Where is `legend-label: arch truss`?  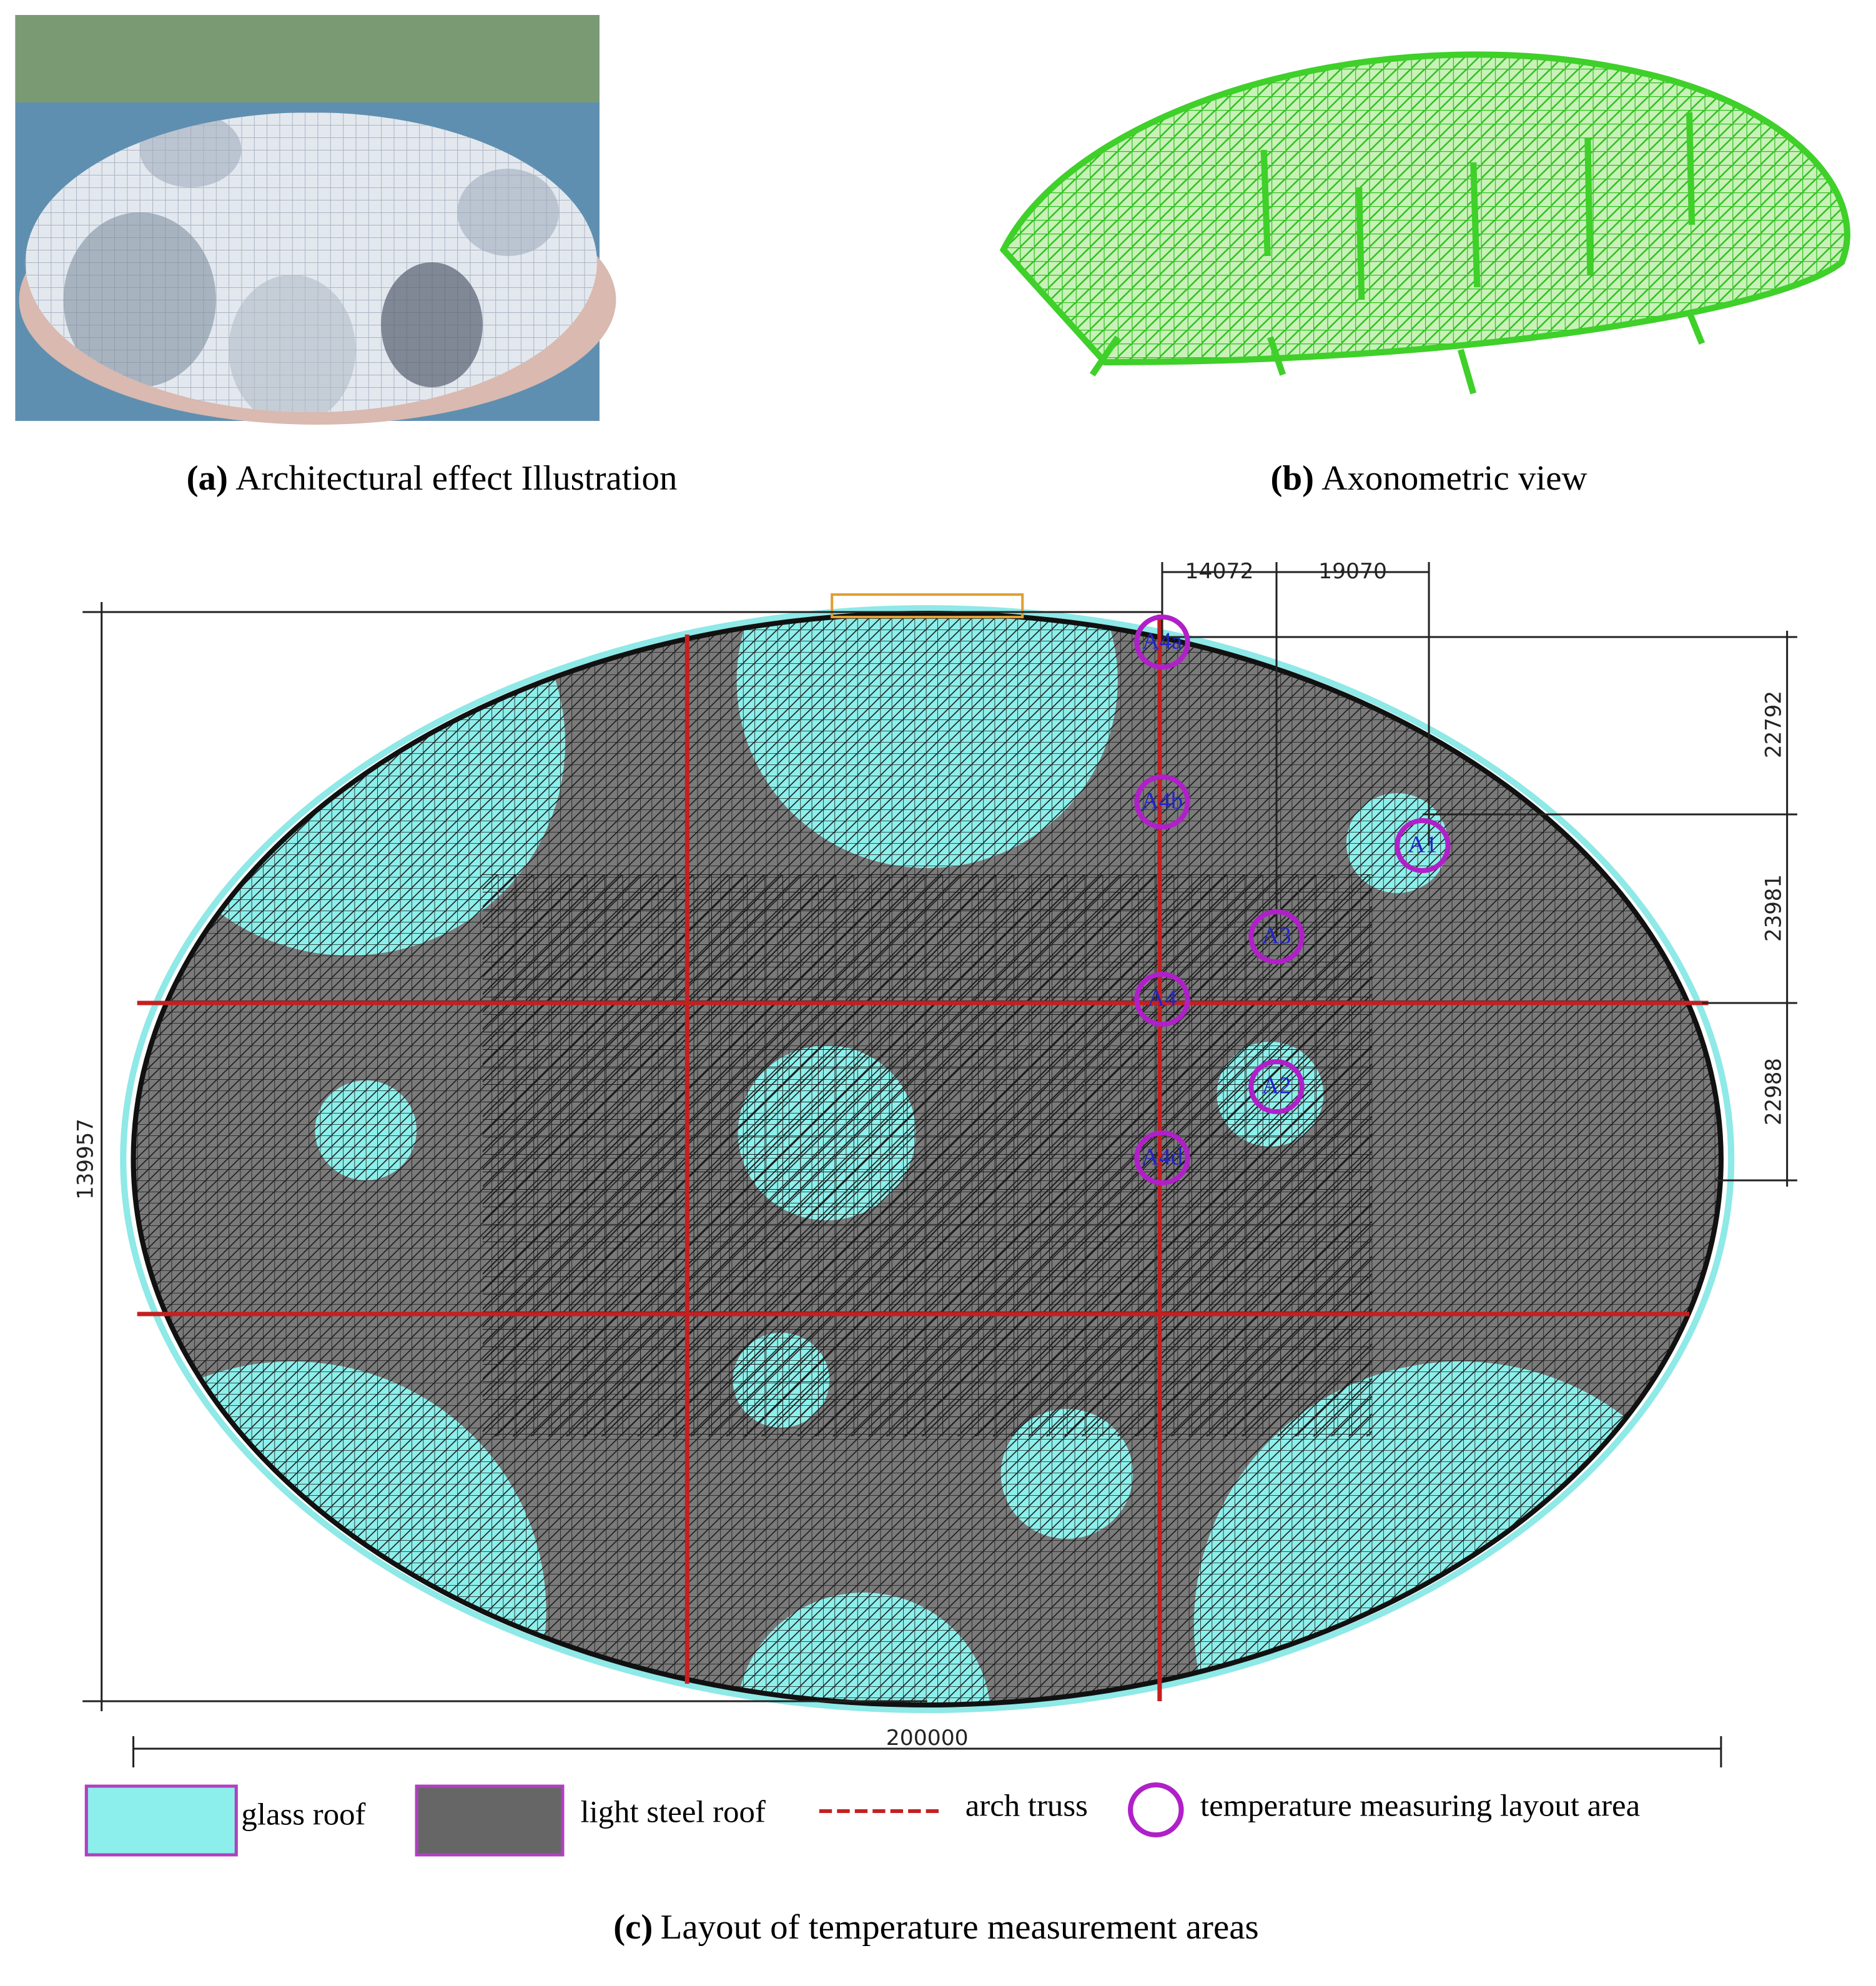 legend-label: arch truss is located at coordinates (1026, 1805).